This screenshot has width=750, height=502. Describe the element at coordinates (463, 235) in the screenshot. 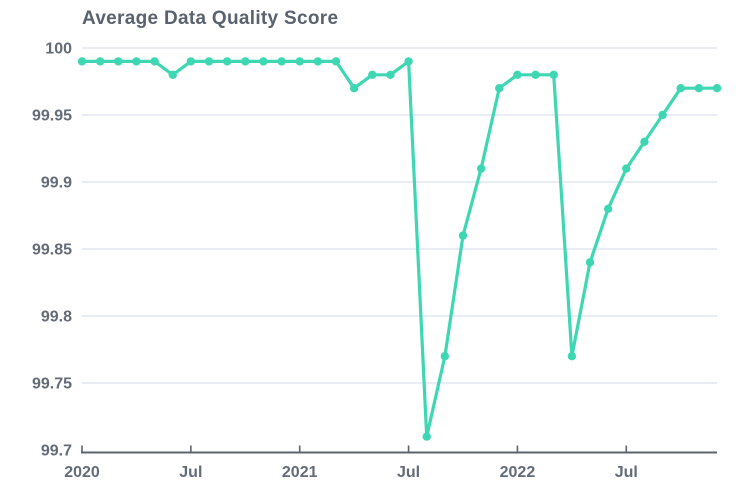

I see `data-point: Oct 2021: 99.86` at that location.